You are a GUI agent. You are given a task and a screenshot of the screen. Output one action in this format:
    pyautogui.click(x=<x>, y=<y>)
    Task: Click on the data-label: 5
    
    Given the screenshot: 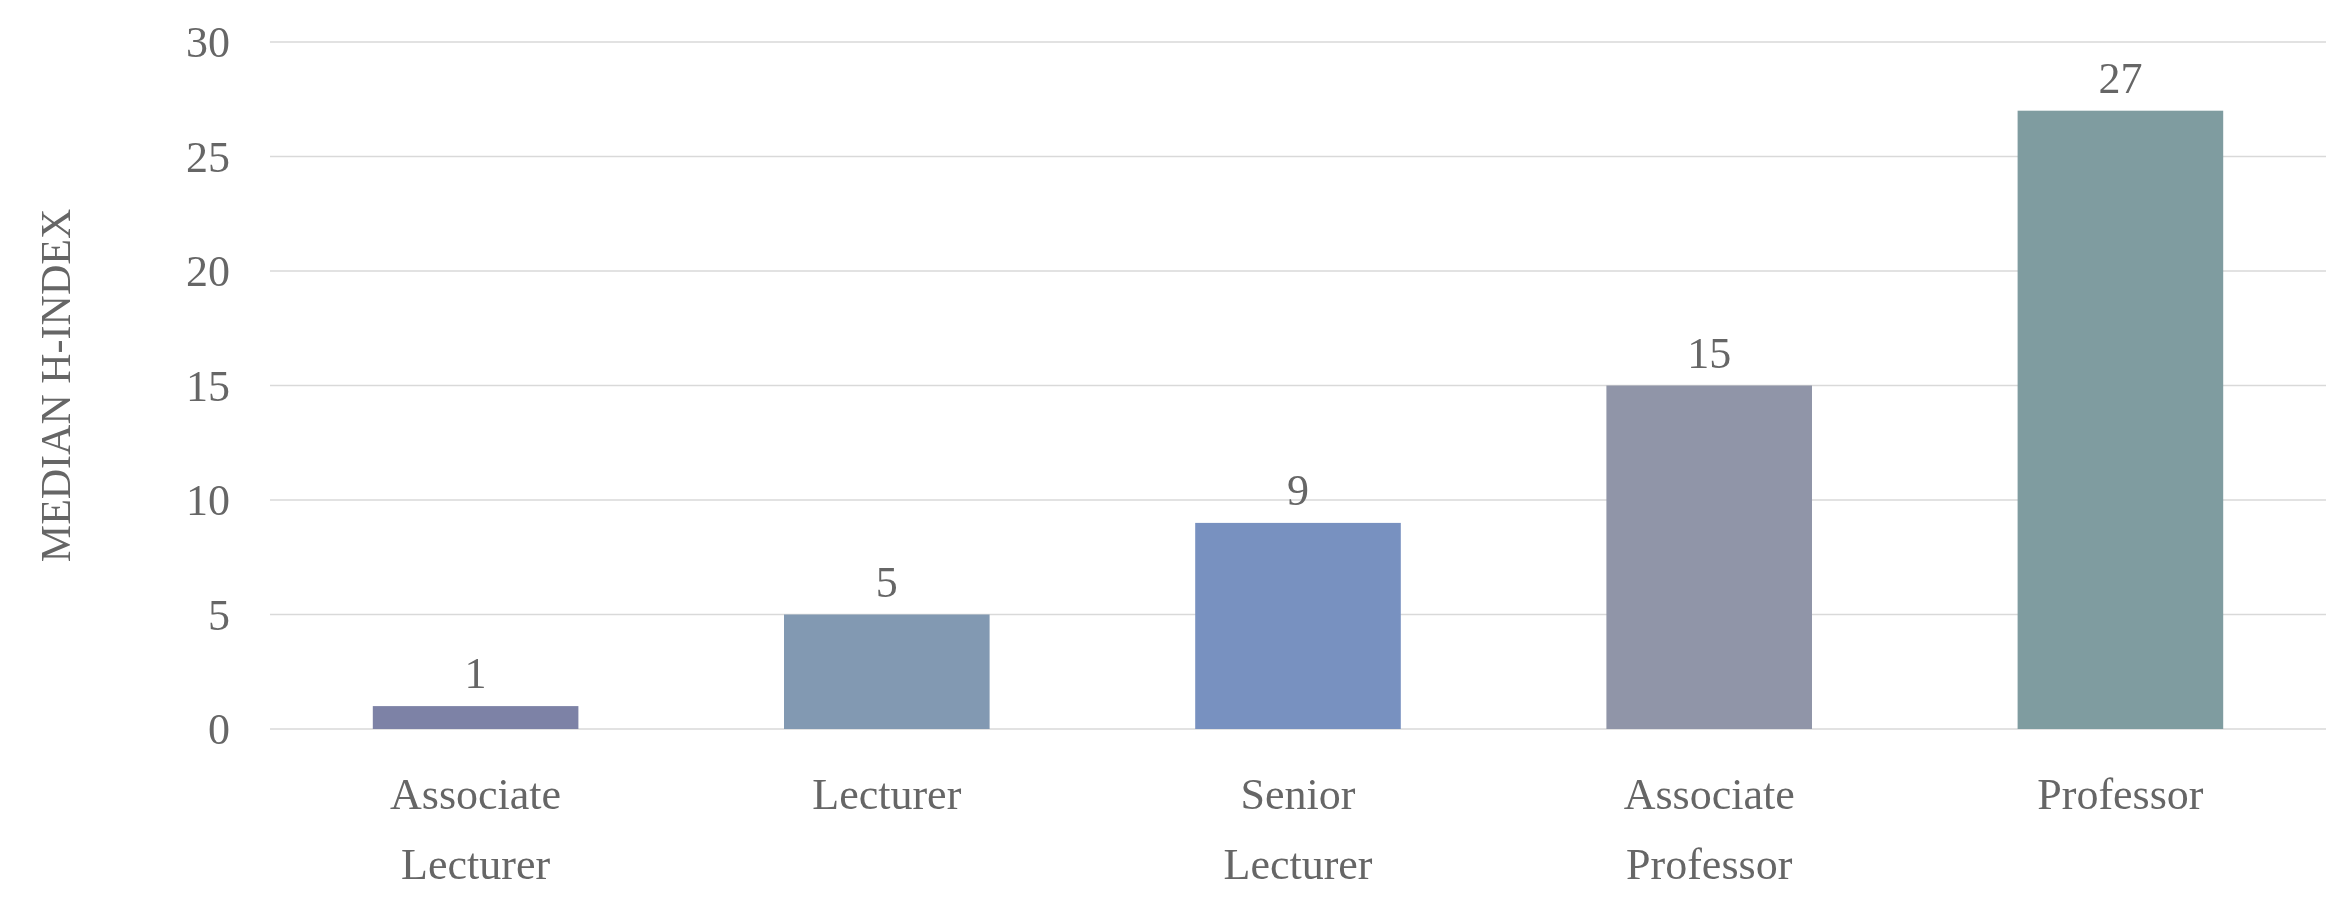 What is the action you would take?
    pyautogui.click(x=886, y=582)
    